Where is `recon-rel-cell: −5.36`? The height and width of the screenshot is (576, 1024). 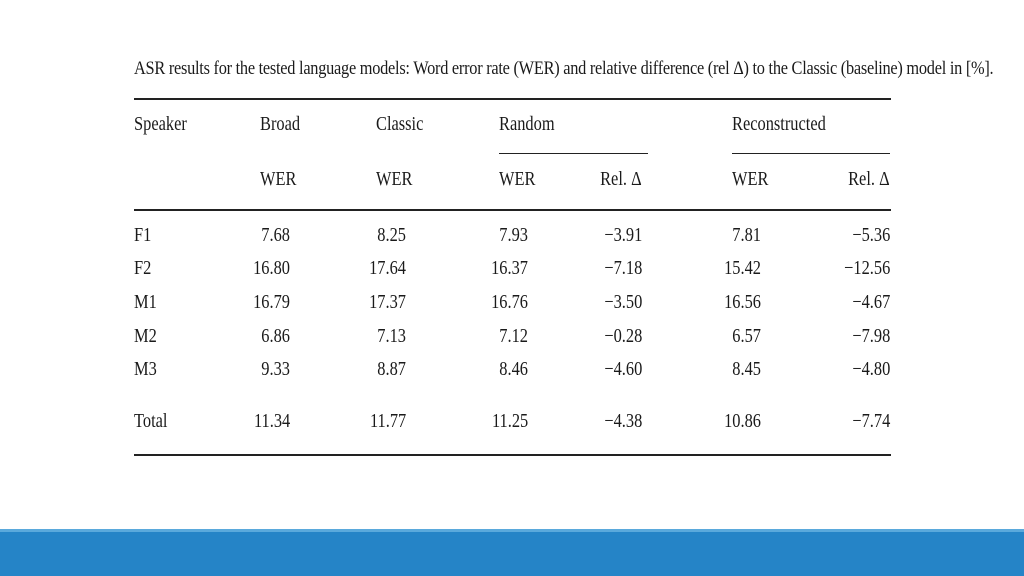 recon-rel-cell: −5.36 is located at coordinates (871, 235).